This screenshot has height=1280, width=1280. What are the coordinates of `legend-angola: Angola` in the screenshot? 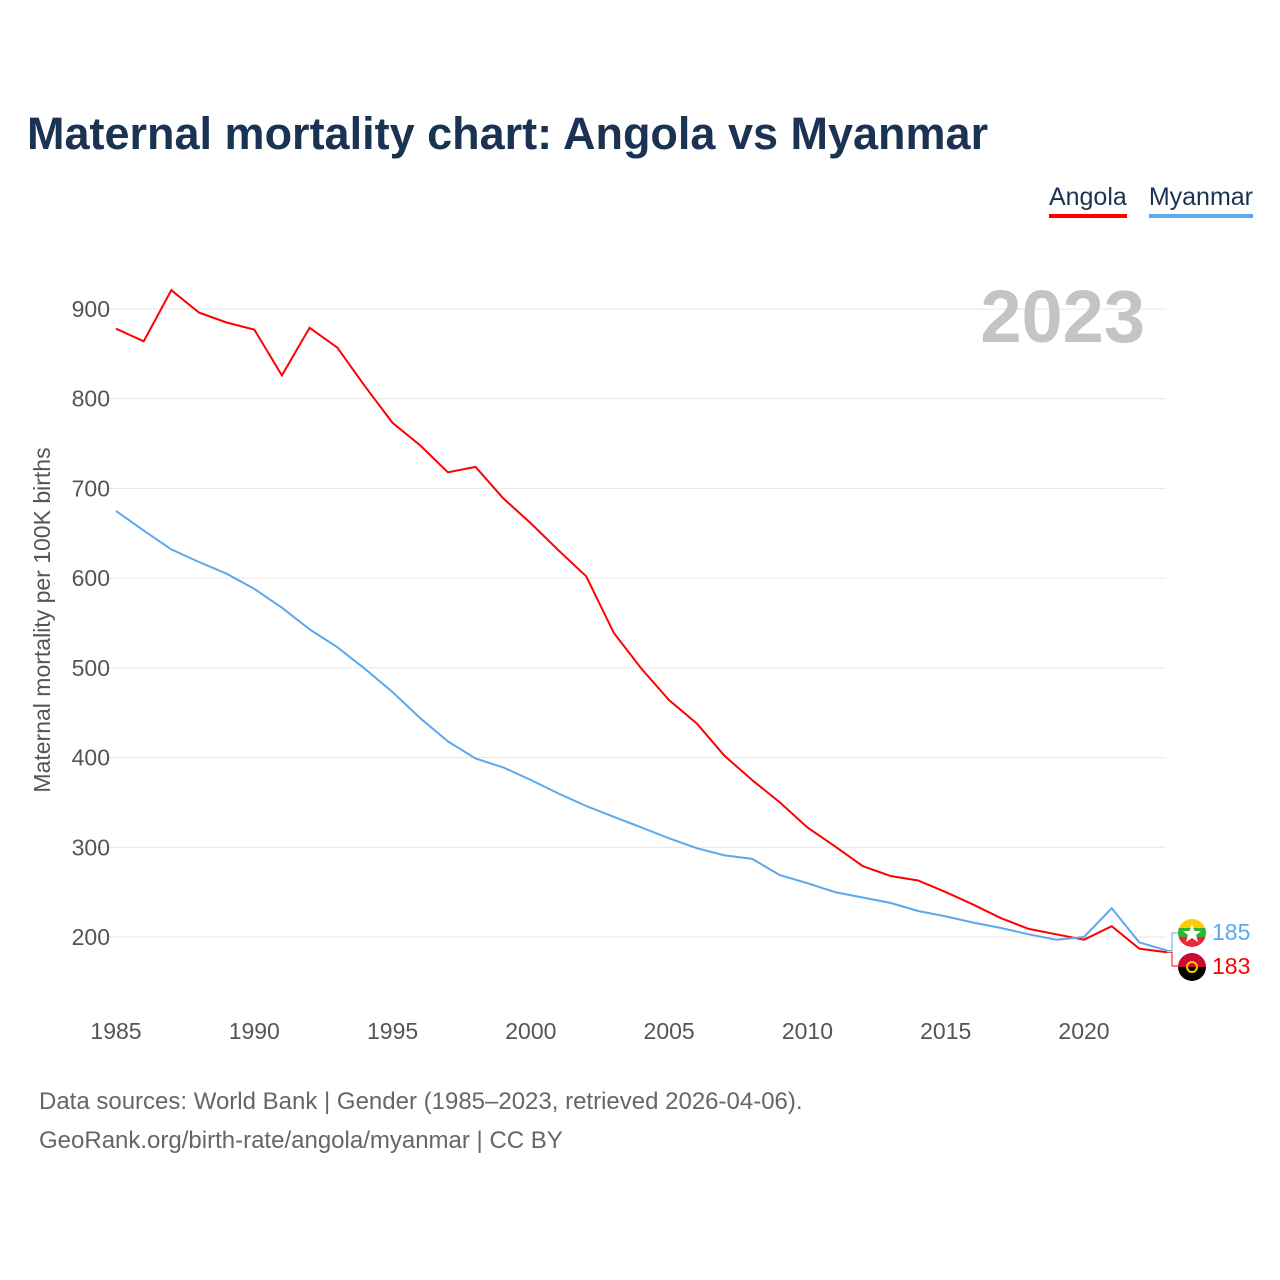 It's located at (1087, 200).